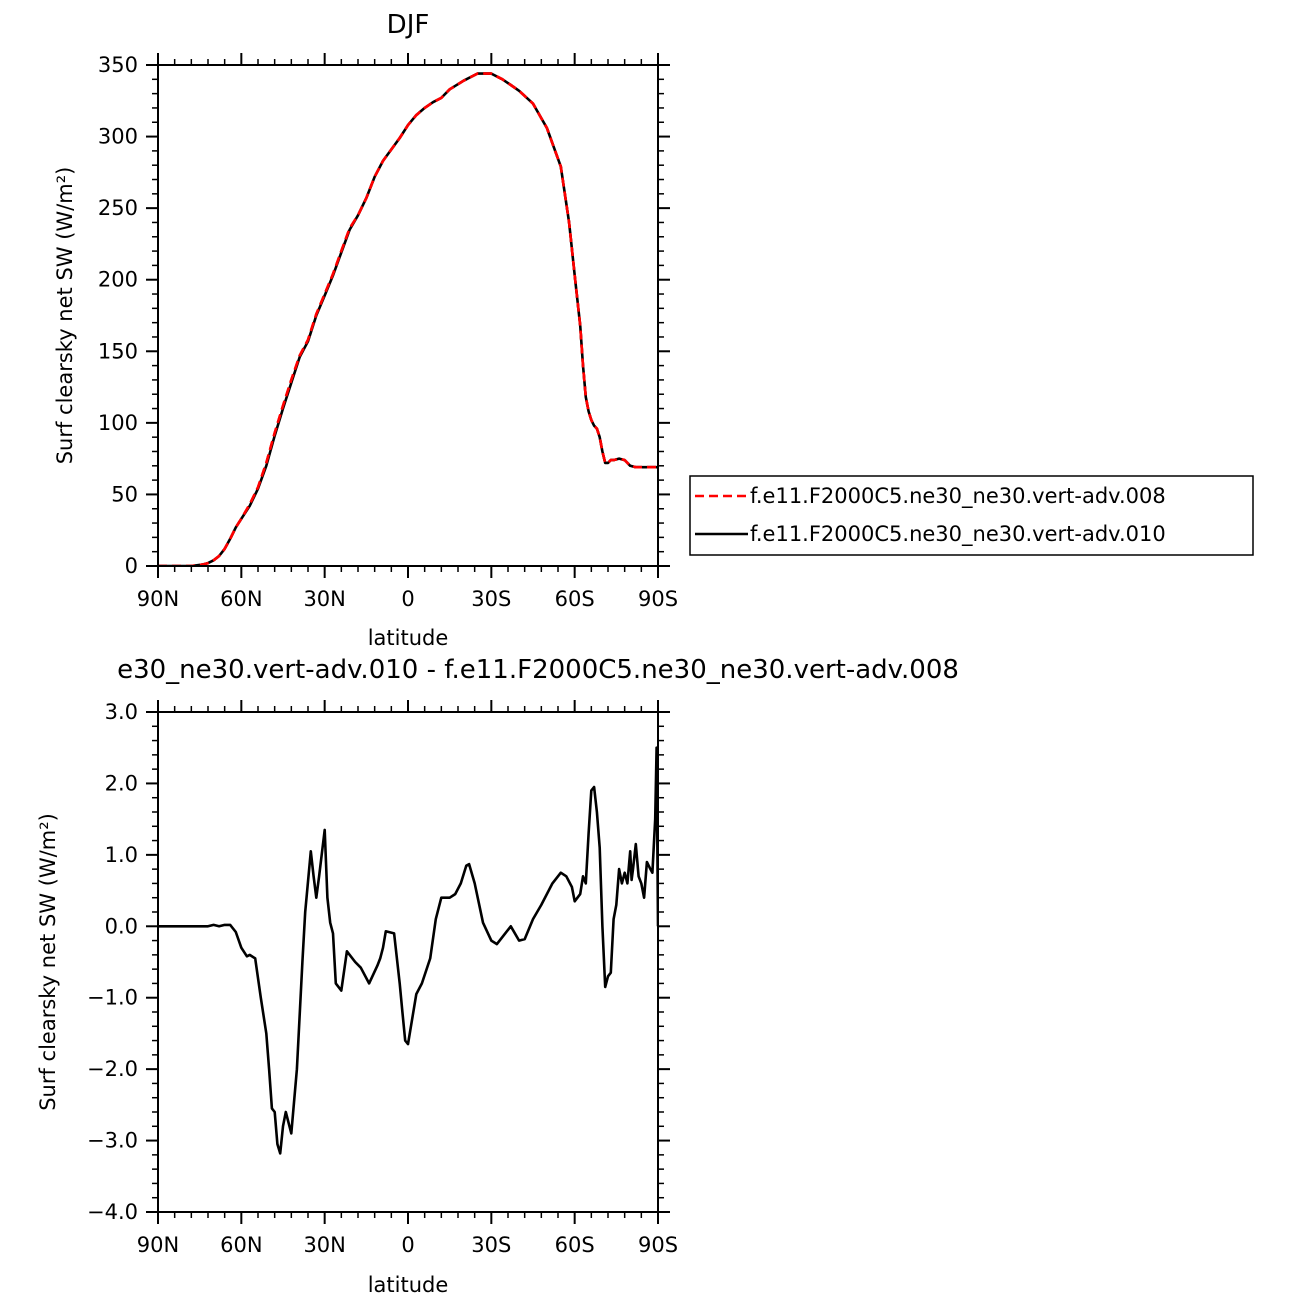  Describe the element at coordinates (121, 926) in the screenshot. I see `y-tick-label: 0.0` at that location.